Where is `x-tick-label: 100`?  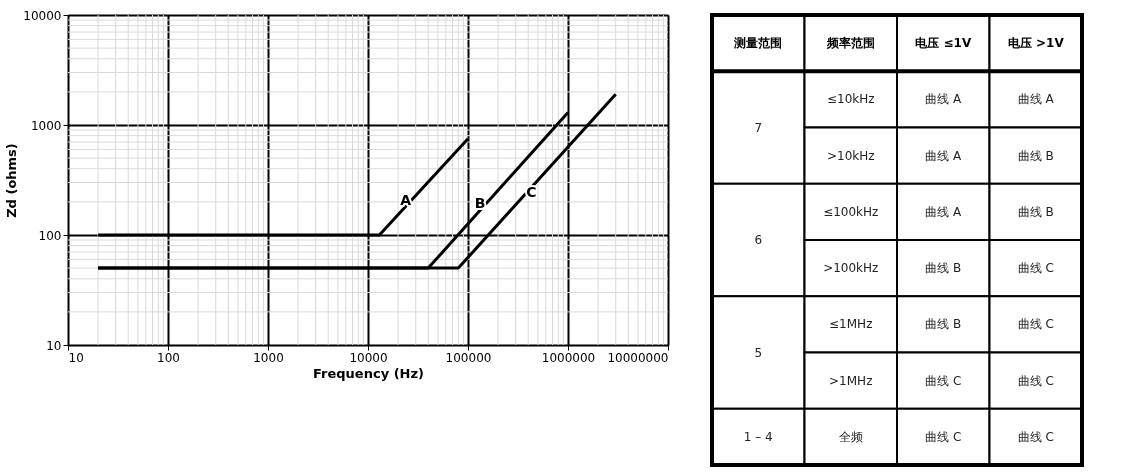 x-tick-label: 100 is located at coordinates (168, 357).